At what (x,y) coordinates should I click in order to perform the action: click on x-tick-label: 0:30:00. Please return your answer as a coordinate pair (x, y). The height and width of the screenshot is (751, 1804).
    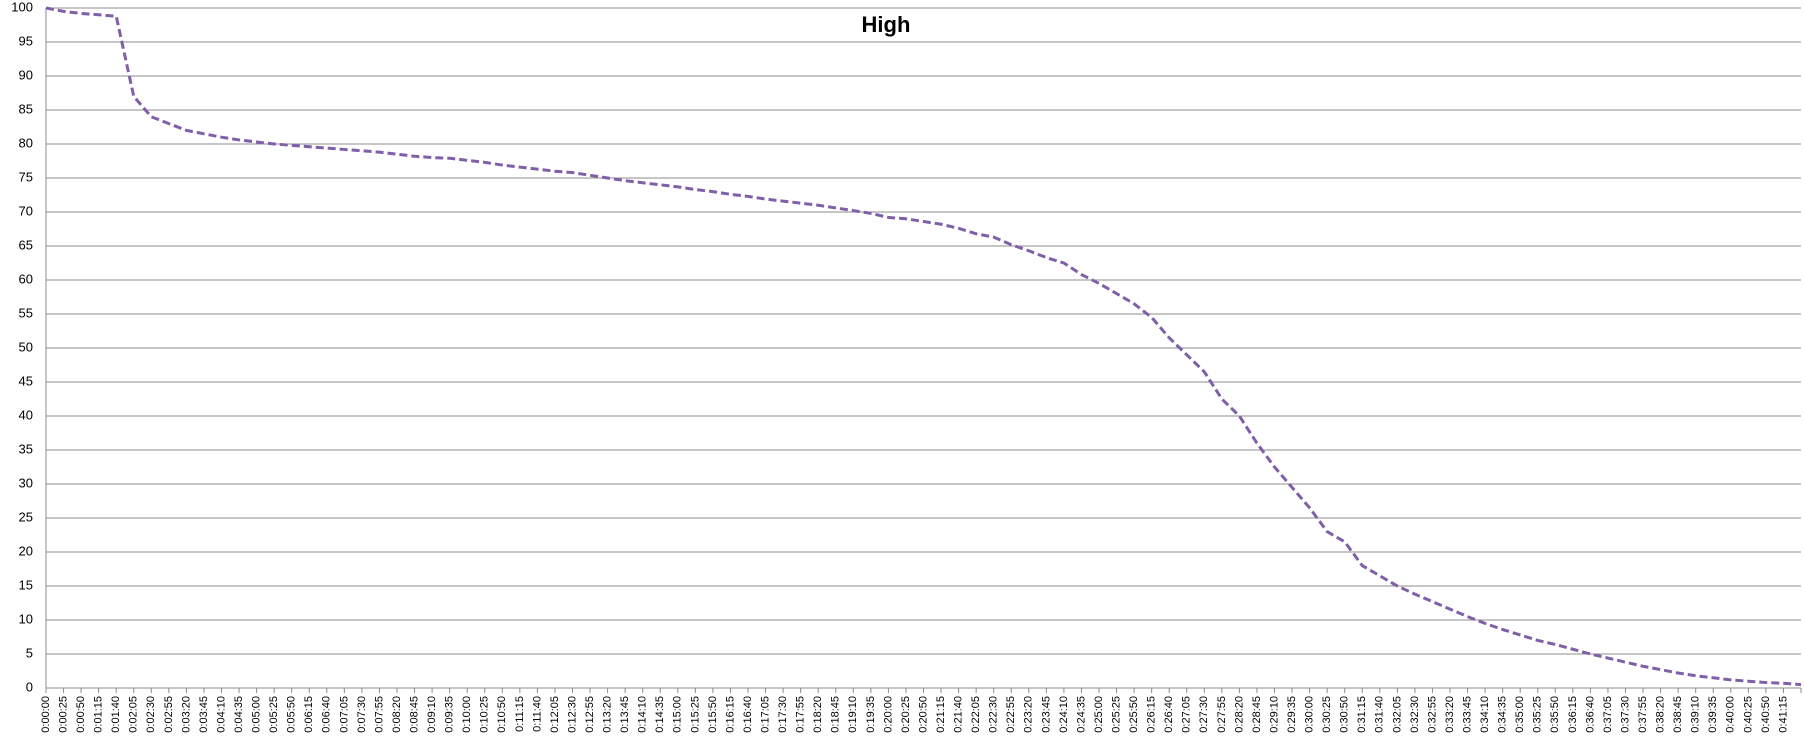
    Looking at the image, I should click on (1310, 714).